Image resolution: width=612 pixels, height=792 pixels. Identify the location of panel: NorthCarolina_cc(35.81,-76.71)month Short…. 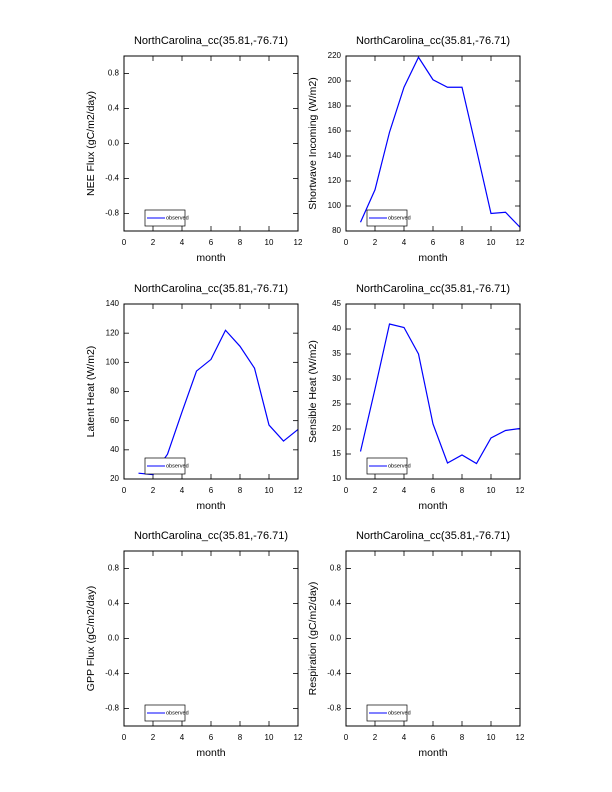
(416, 149).